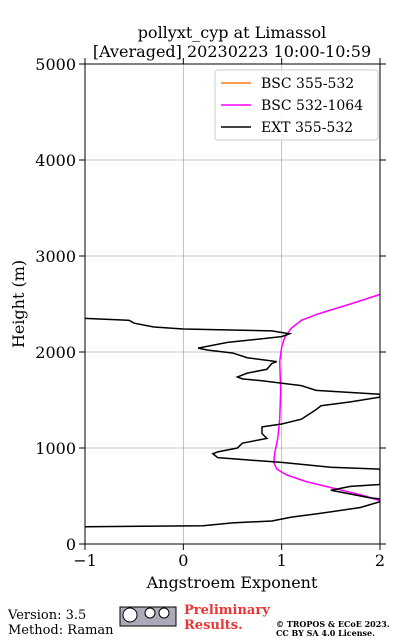 The height and width of the screenshot is (640, 400). What do you see at coordinates (227, 618) in the screenshot?
I see `footer-notice: Preliminary Results.` at bounding box center [227, 618].